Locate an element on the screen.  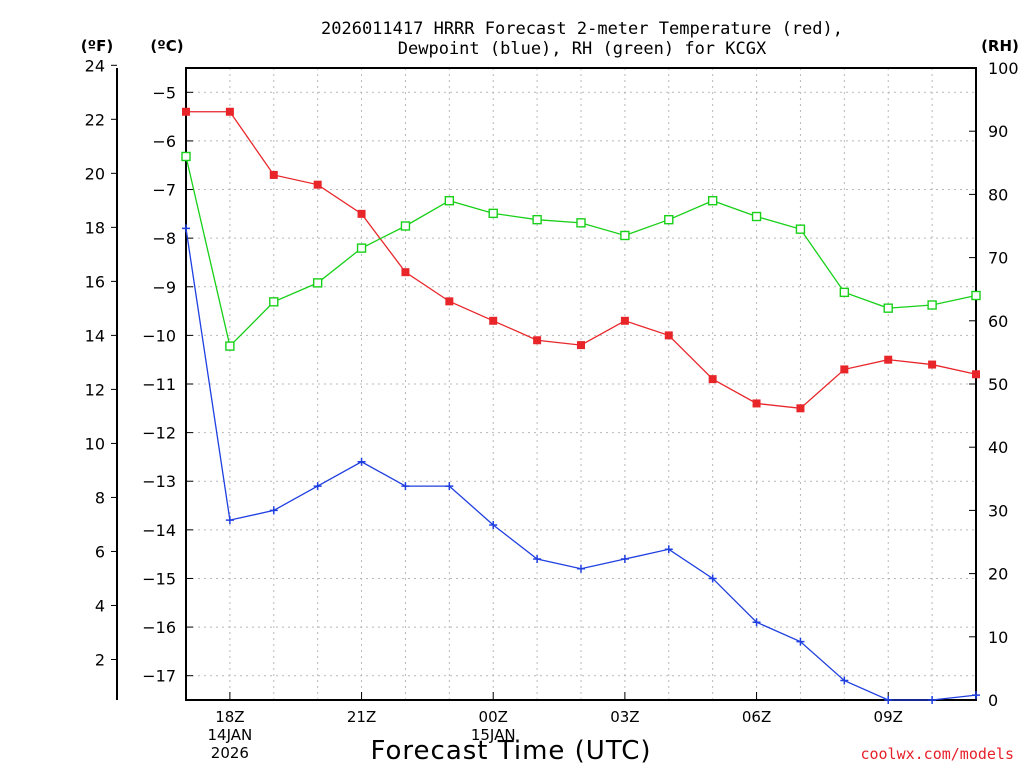
time-tick-label: 03Z is located at coordinates (624, 717).